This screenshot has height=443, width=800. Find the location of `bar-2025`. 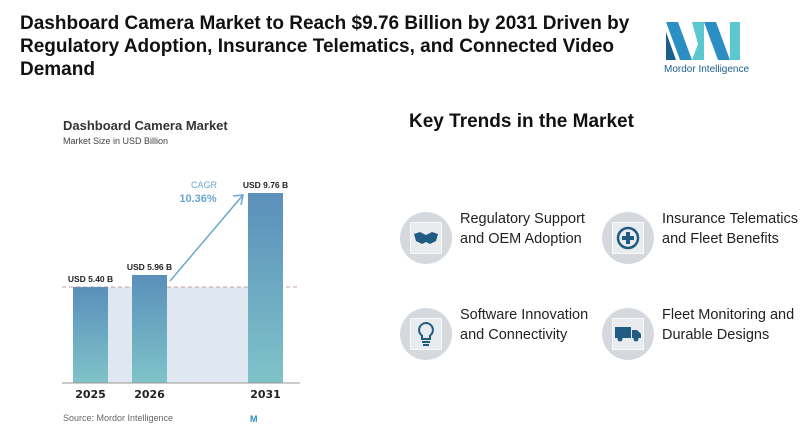

bar-2025 is located at coordinates (90, 335).